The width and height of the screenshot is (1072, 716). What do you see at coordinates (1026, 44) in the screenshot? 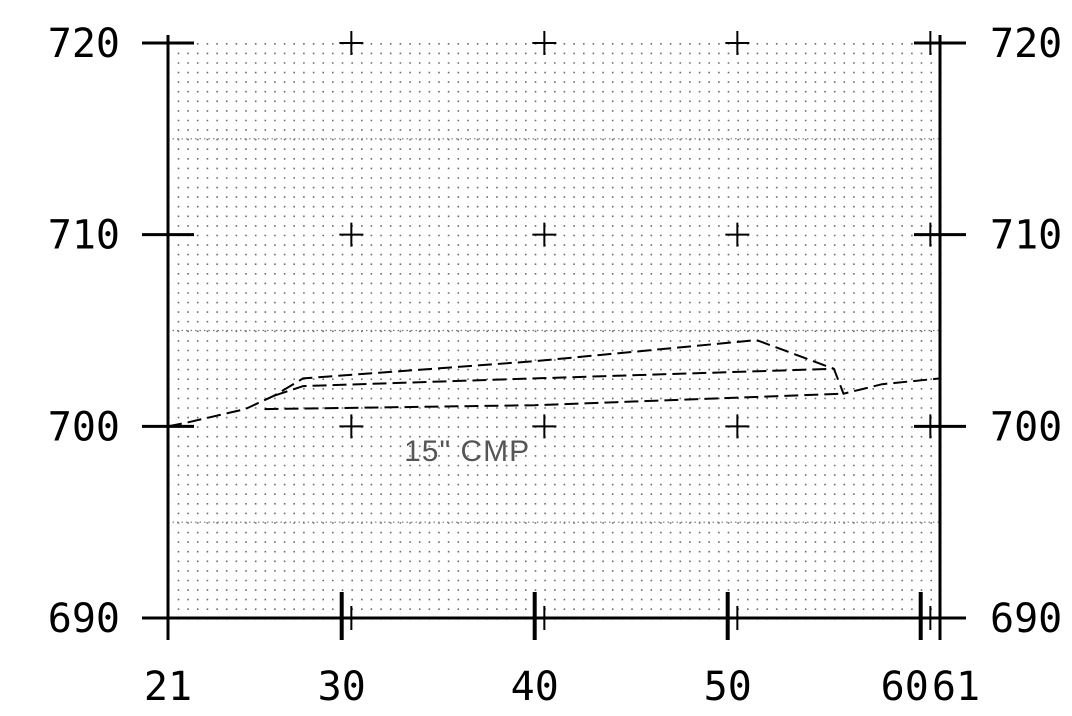
I see `y-tick-label-right: 720` at bounding box center [1026, 44].